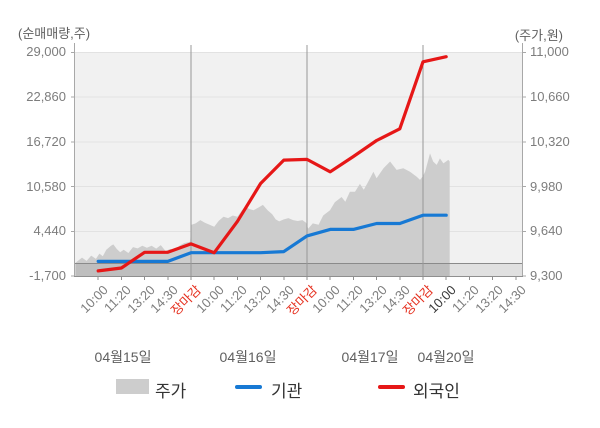  What do you see at coordinates (54, 33) in the screenshot?
I see `left-axis-caption: (순매매량,주)` at bounding box center [54, 33].